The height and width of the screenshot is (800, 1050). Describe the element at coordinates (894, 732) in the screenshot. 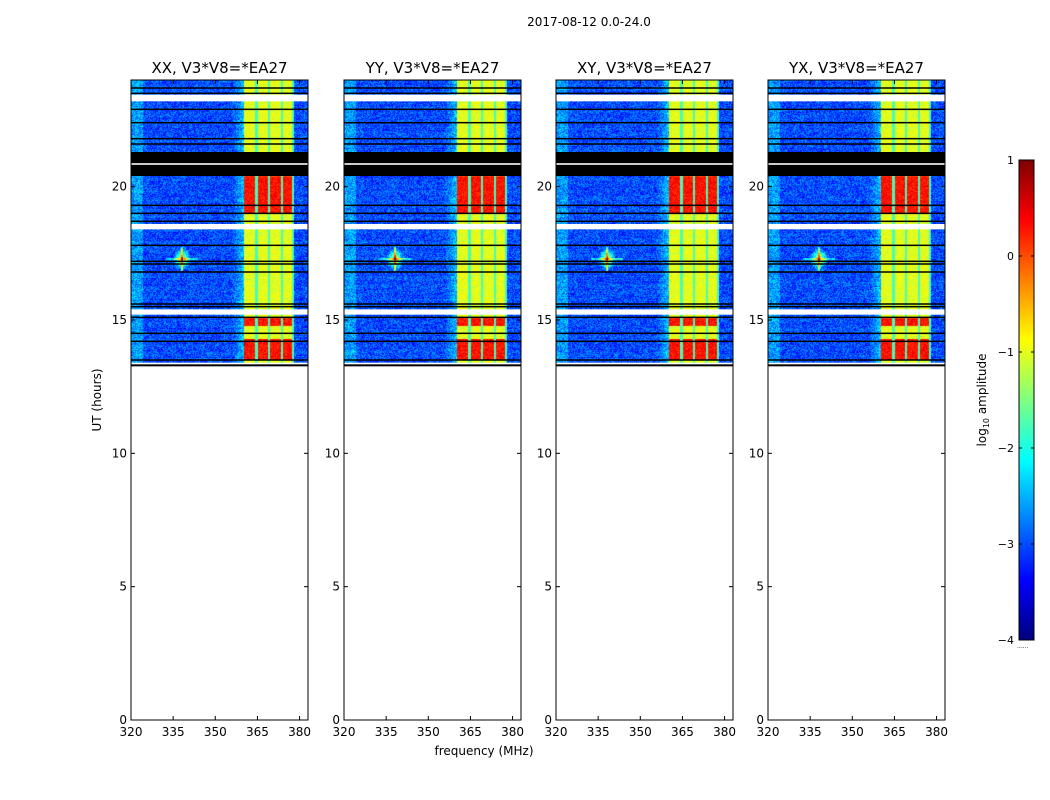

I see `xtick-label-3-3: 365` at that location.